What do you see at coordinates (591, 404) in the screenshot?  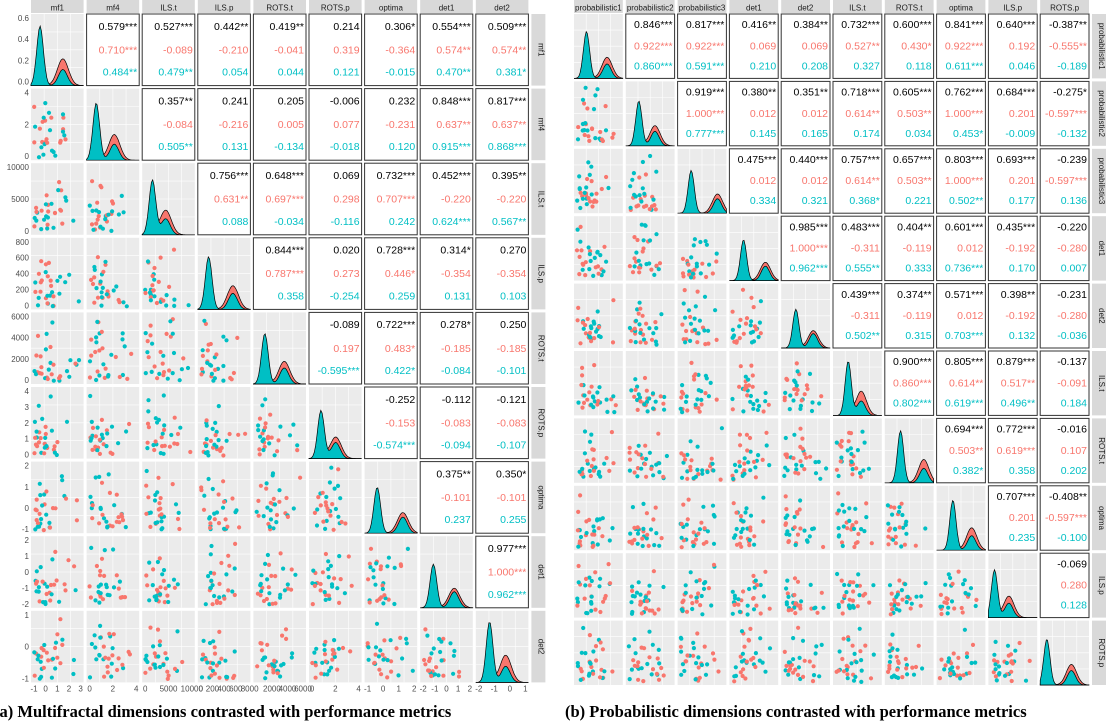 I see `point-teal-29-ils-t-vs-probabilistic1` at bounding box center [591, 404].